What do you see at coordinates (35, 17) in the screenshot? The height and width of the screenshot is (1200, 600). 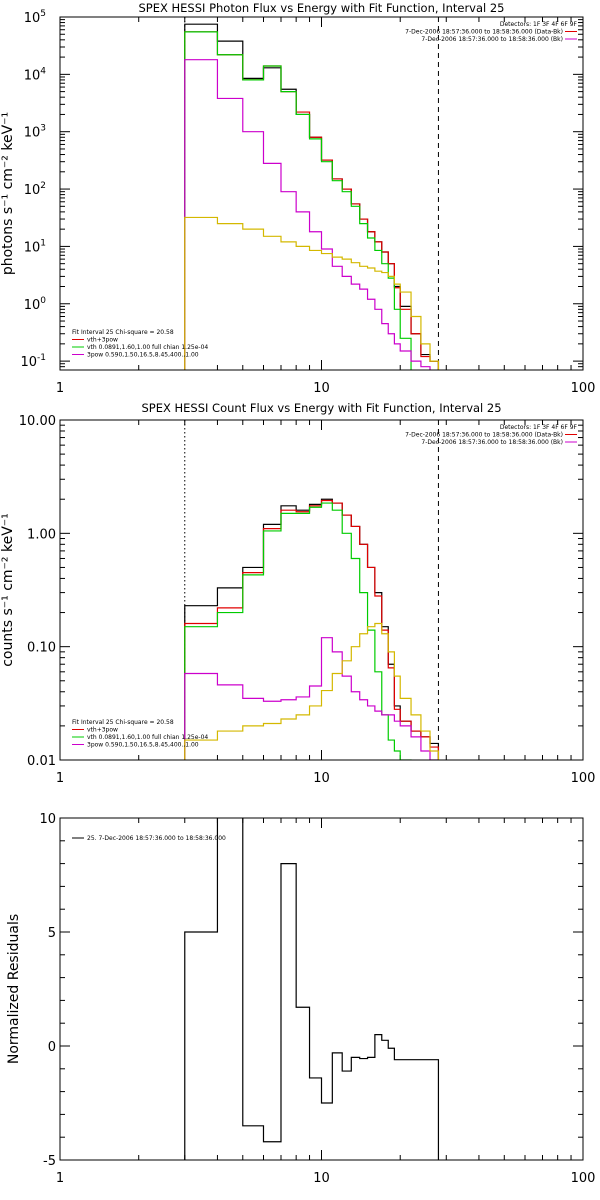 I see `y-tick-label: 10⁵` at bounding box center [35, 17].